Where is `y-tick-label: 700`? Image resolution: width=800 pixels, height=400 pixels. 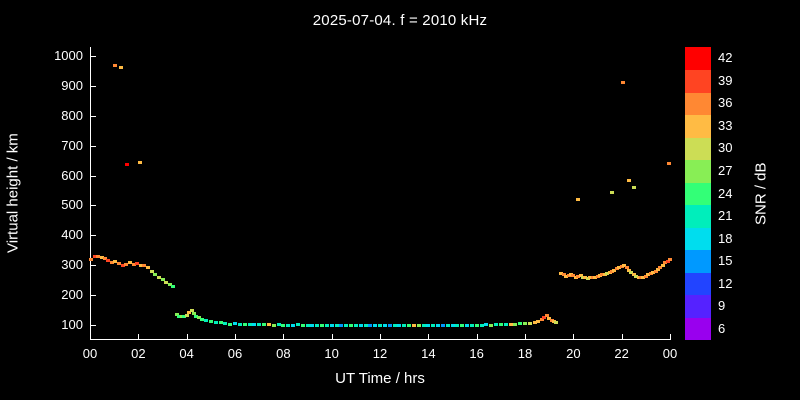
y-tick-label: 700 is located at coordinates (72, 145).